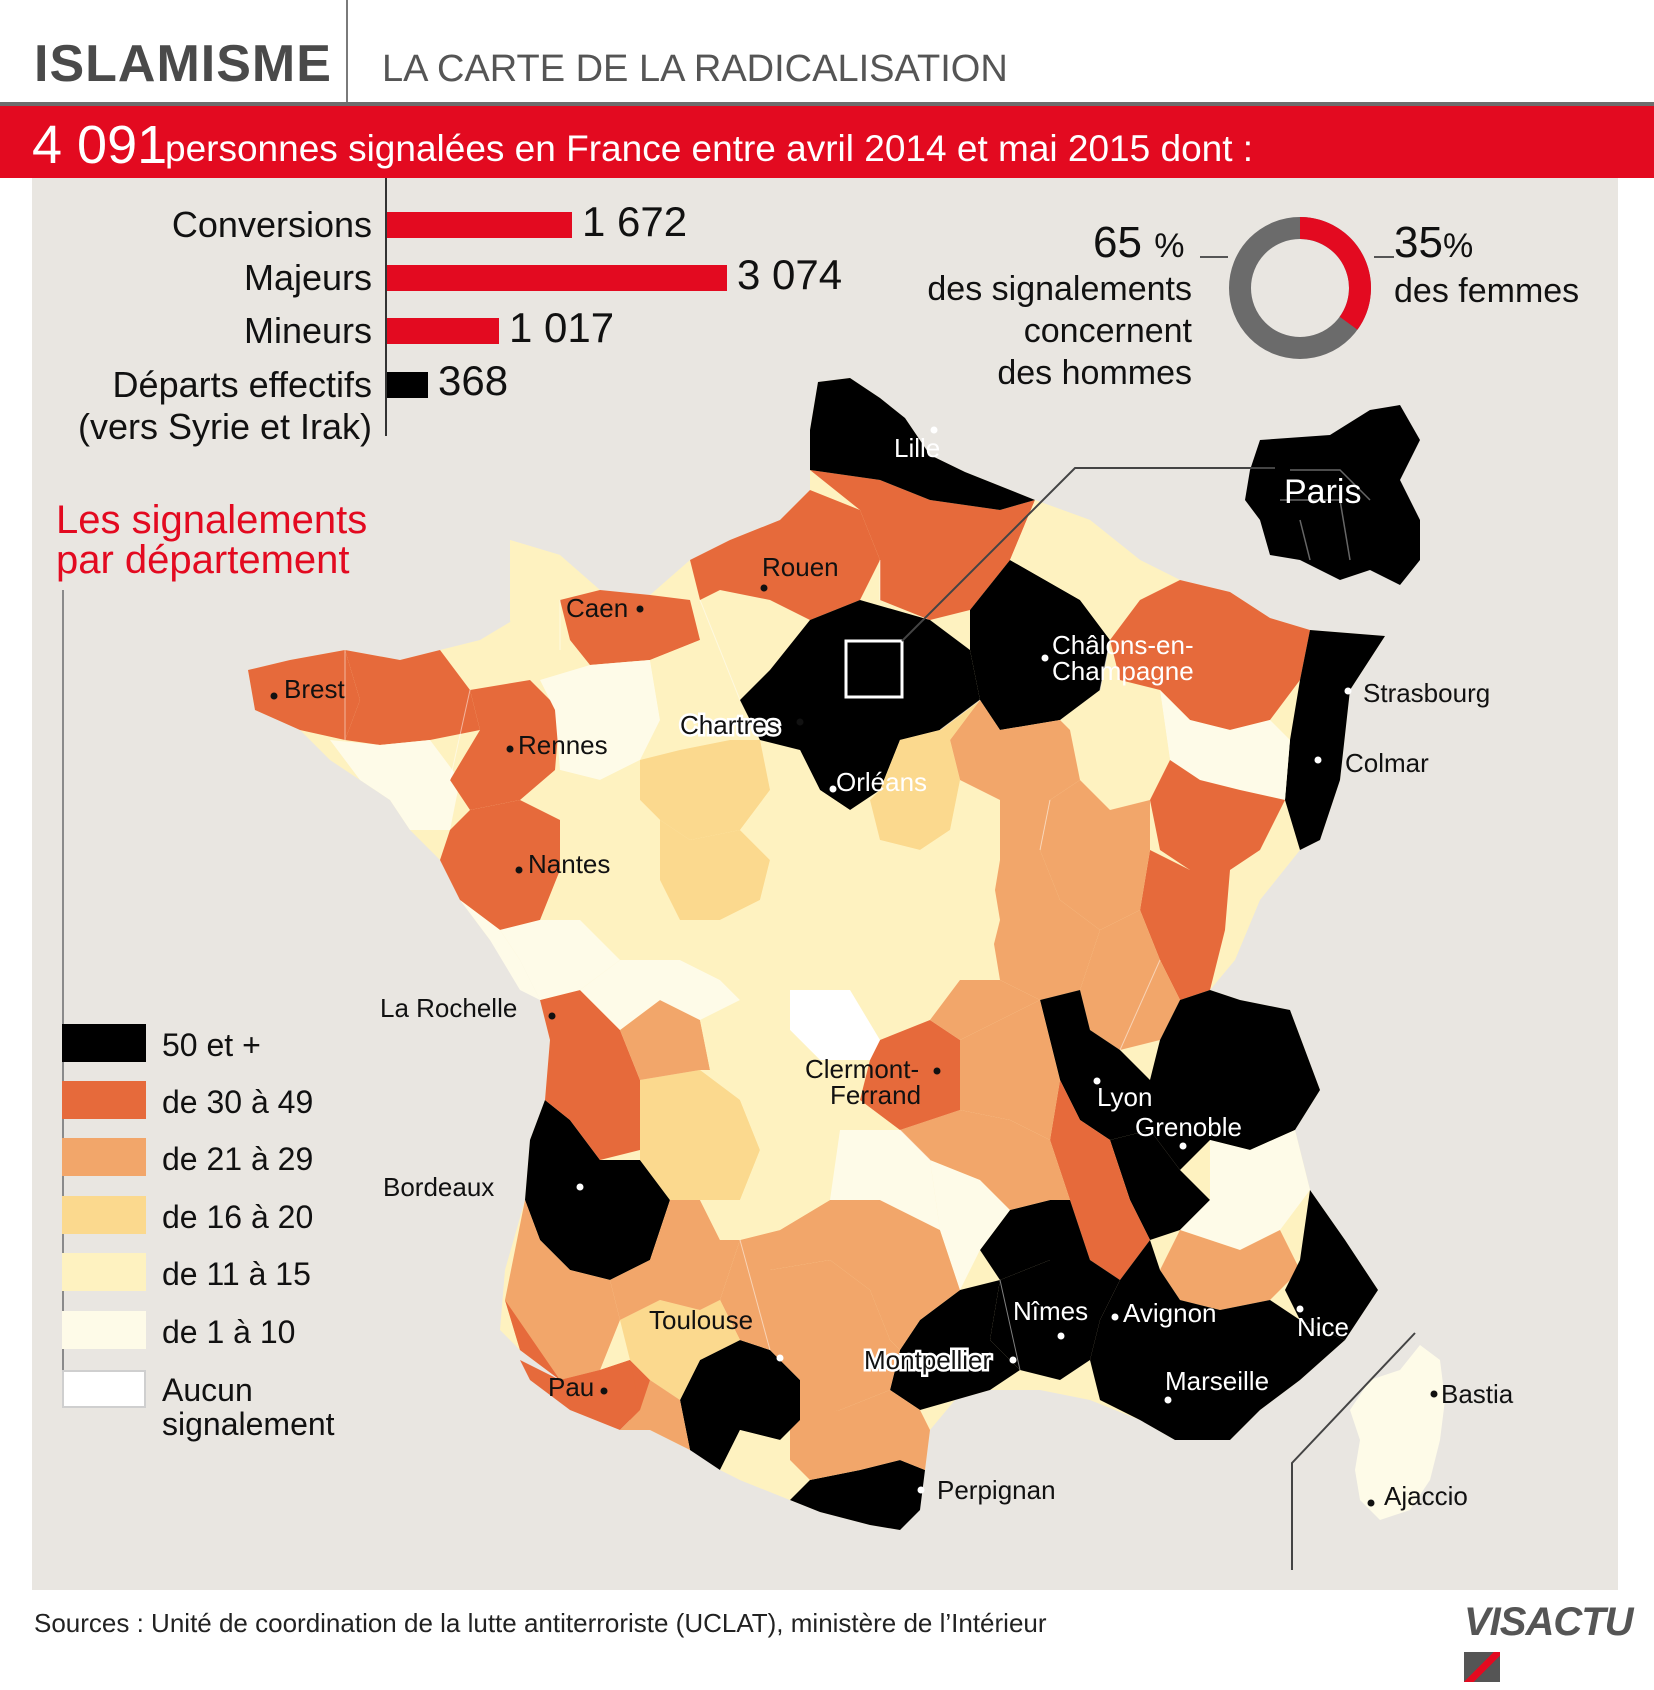 The height and width of the screenshot is (1690, 1654). I want to click on women-percent-number: 35, so click(1418, 242).